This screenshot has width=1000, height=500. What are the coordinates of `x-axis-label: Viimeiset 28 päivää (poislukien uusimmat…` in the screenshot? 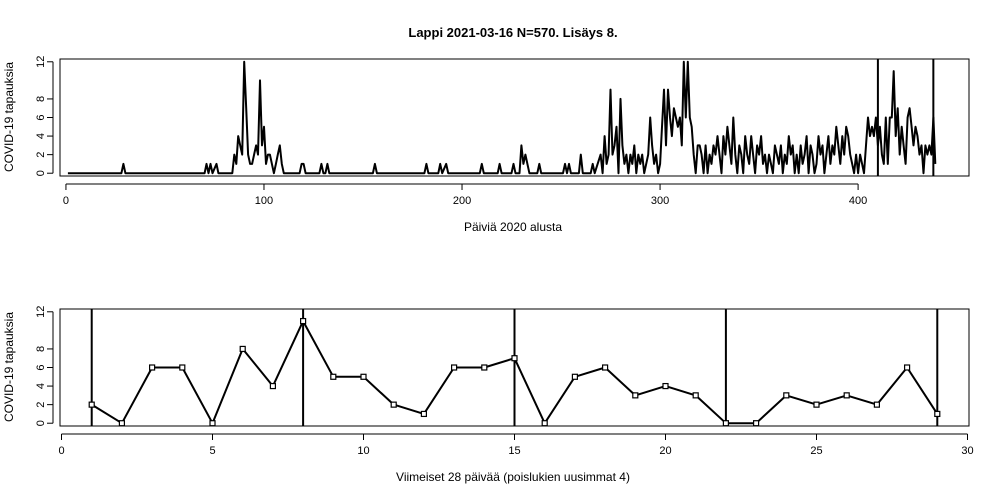 It's located at (513, 477).